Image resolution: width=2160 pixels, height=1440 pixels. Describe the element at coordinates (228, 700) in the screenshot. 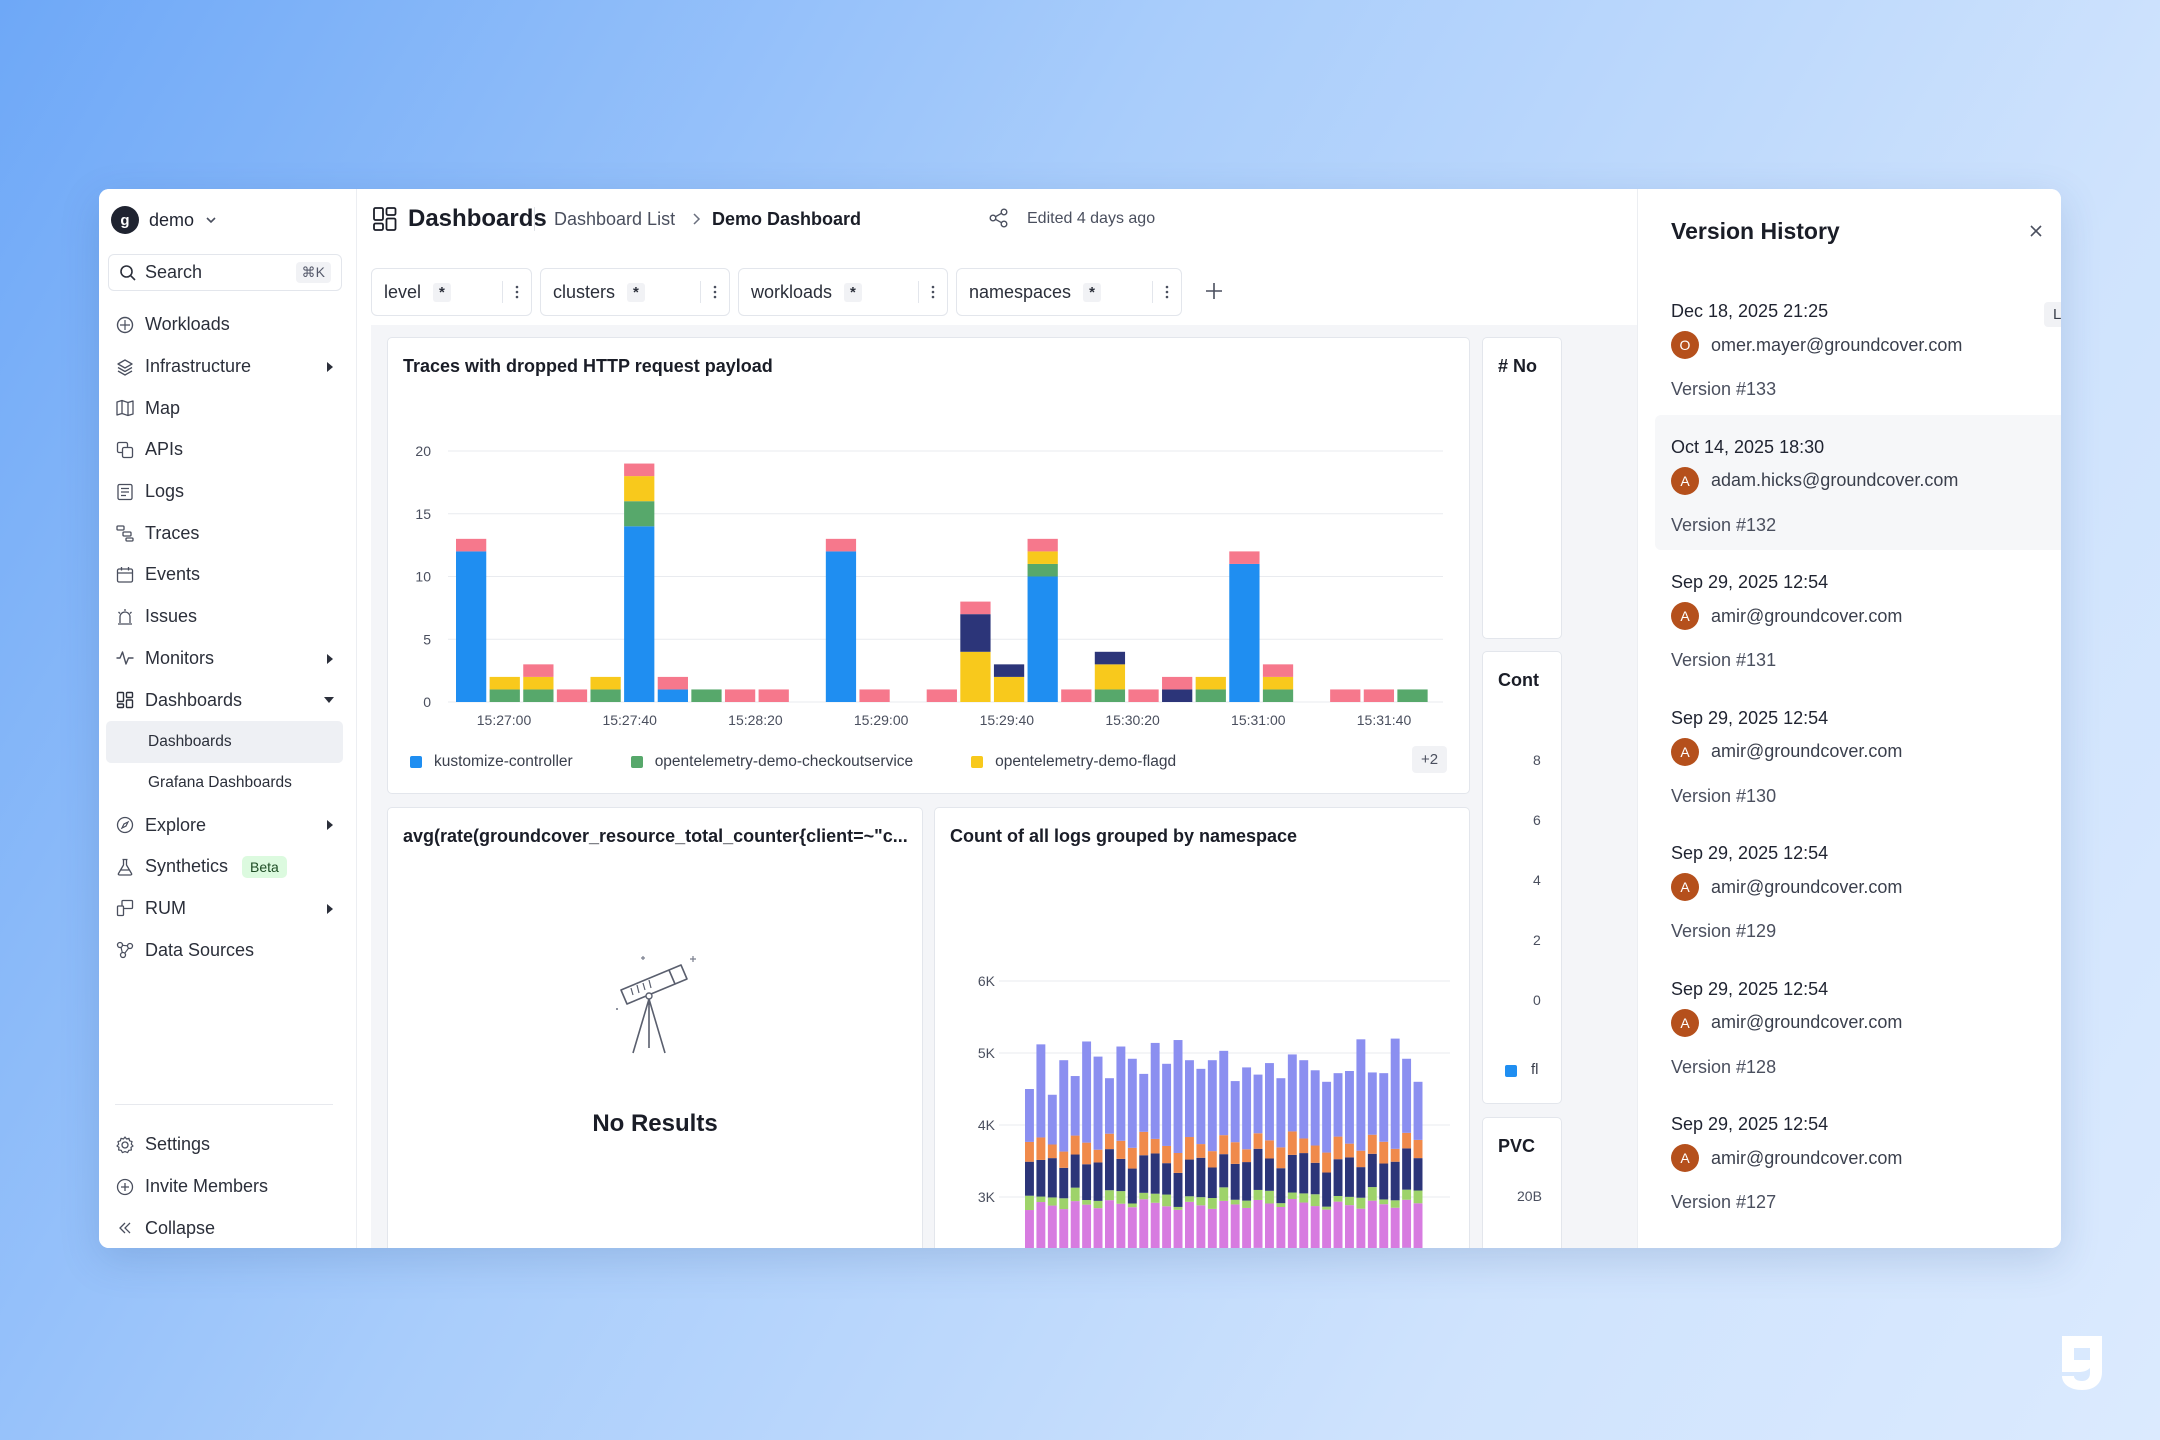

I see `sidebar-item-dashboards: Dashboards` at that location.